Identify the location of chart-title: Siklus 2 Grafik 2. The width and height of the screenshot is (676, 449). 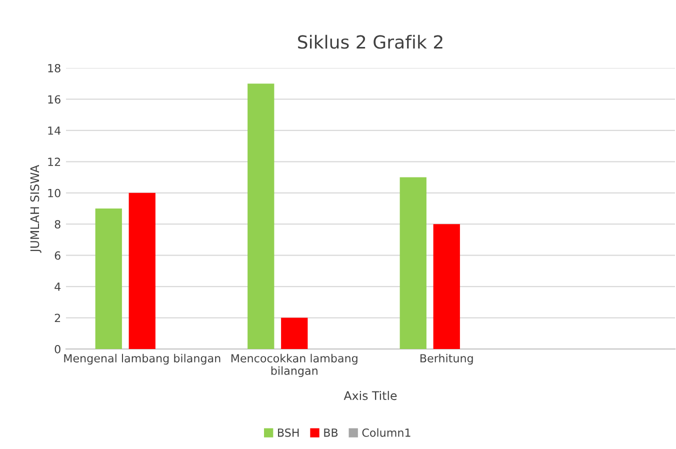
(370, 41).